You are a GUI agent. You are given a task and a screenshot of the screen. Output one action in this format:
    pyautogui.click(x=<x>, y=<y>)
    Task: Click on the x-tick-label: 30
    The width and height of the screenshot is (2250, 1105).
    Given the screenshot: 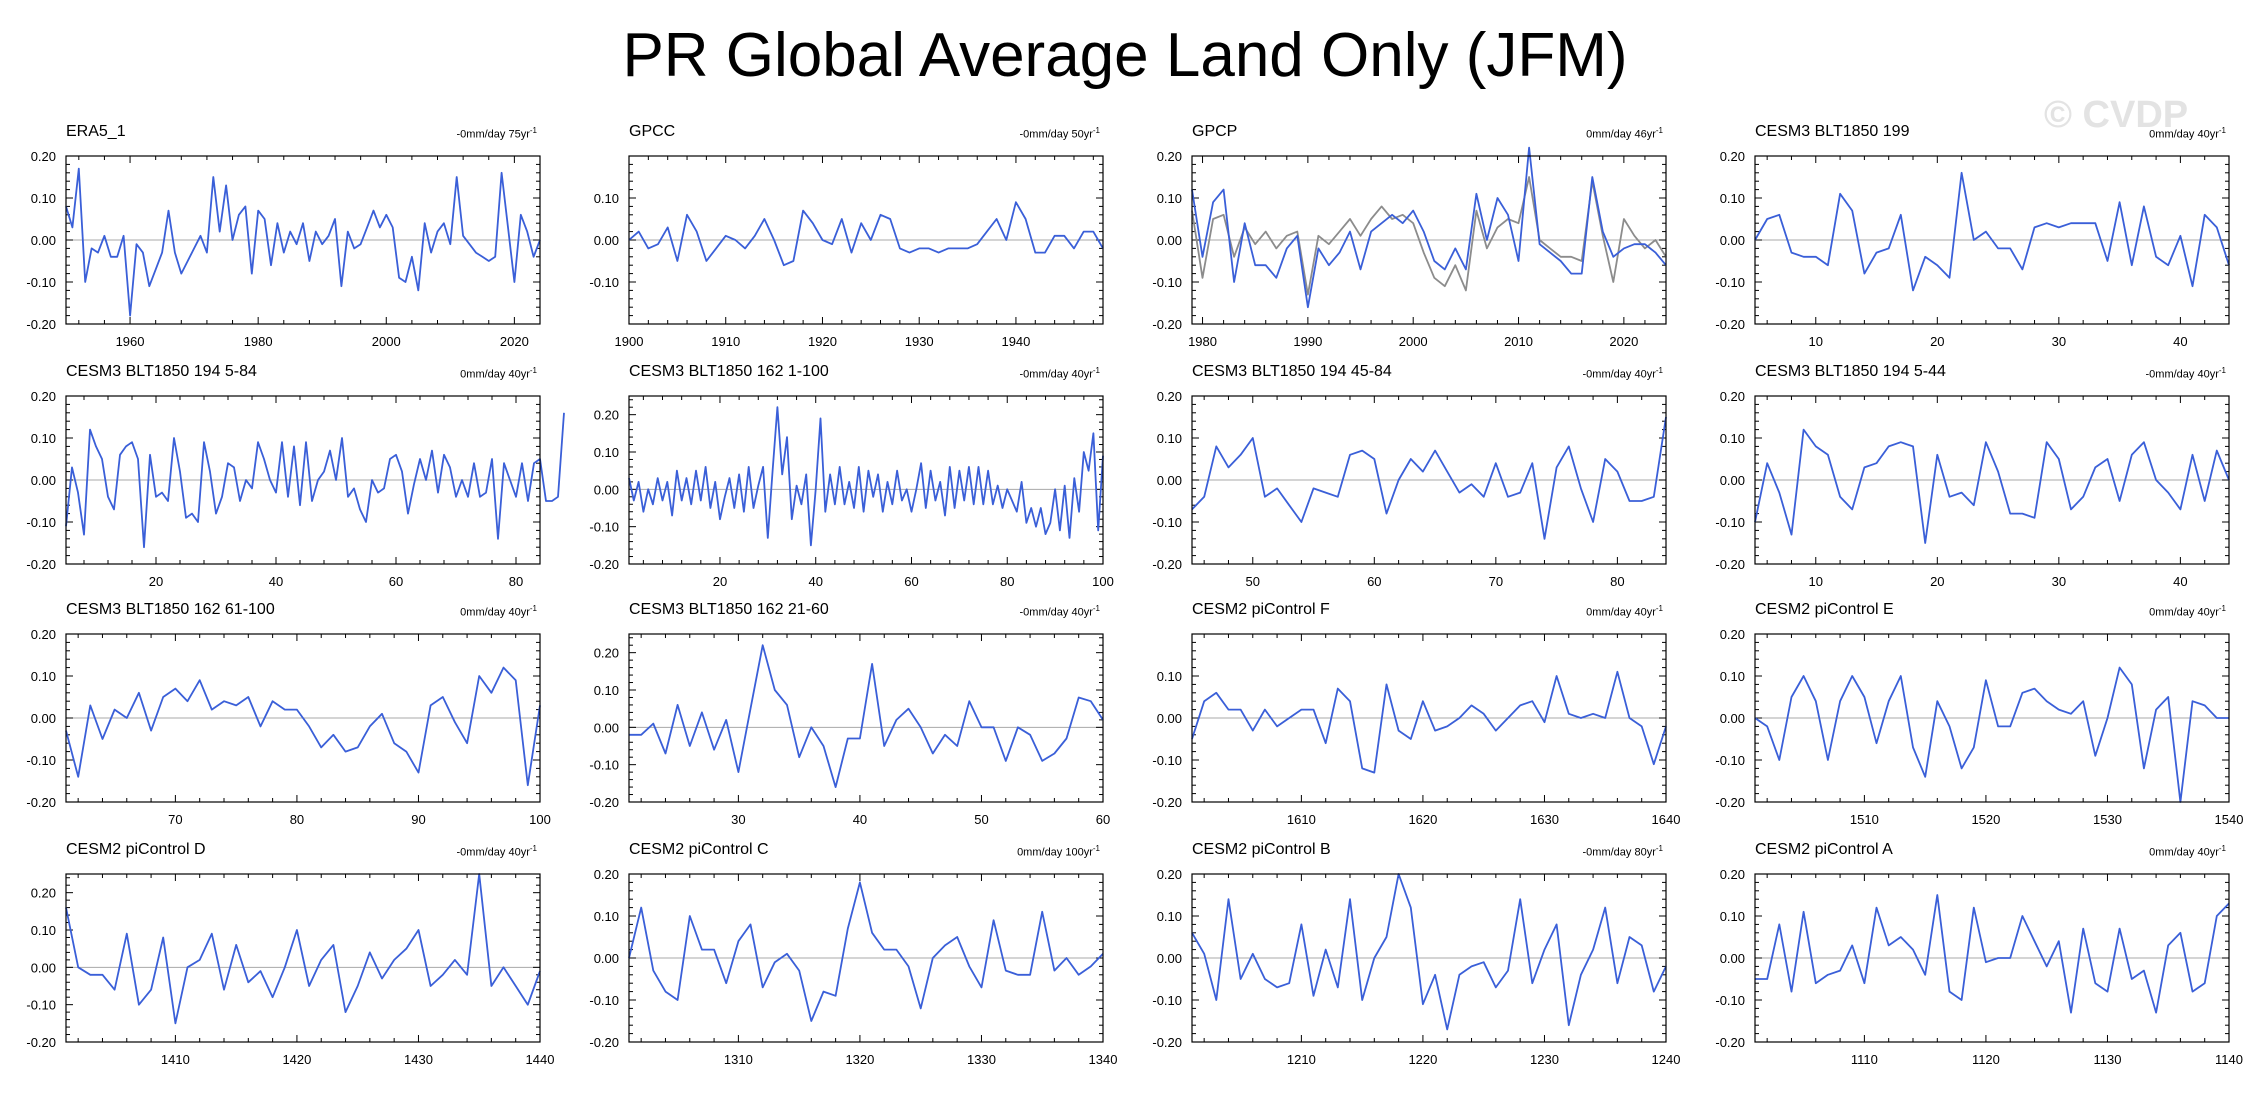 What is the action you would take?
    pyautogui.click(x=738, y=819)
    